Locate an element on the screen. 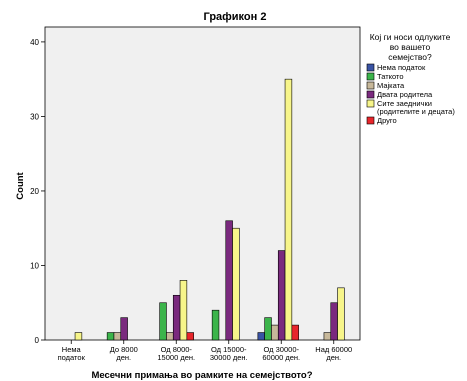  legend-label-line: (родителите и децата) is located at coordinates (416, 111).